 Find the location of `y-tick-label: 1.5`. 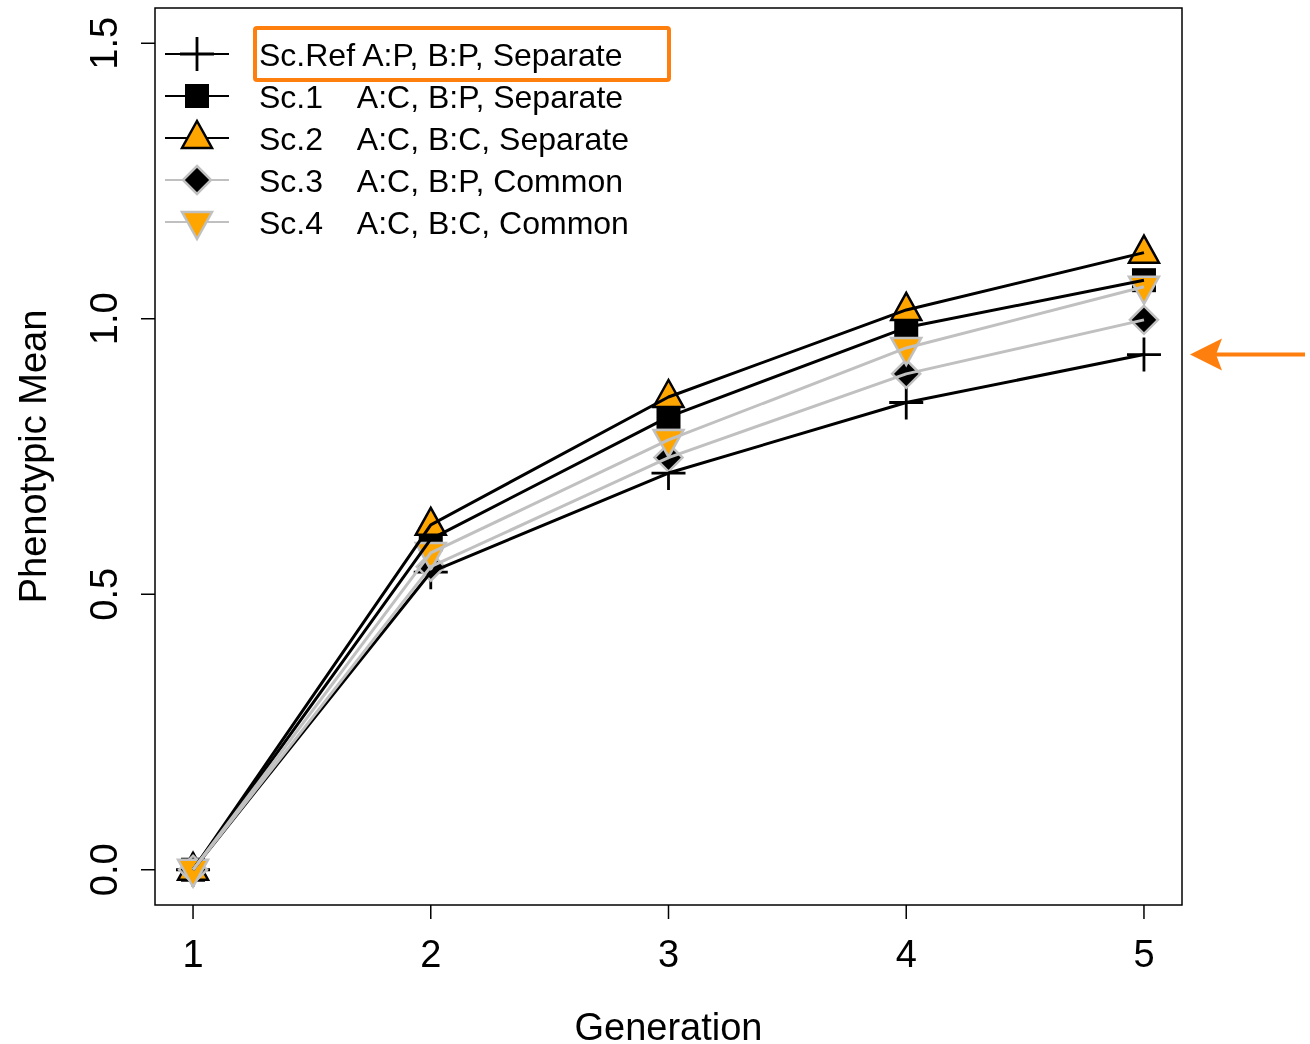

y-tick-label: 1.5 is located at coordinates (104, 43).